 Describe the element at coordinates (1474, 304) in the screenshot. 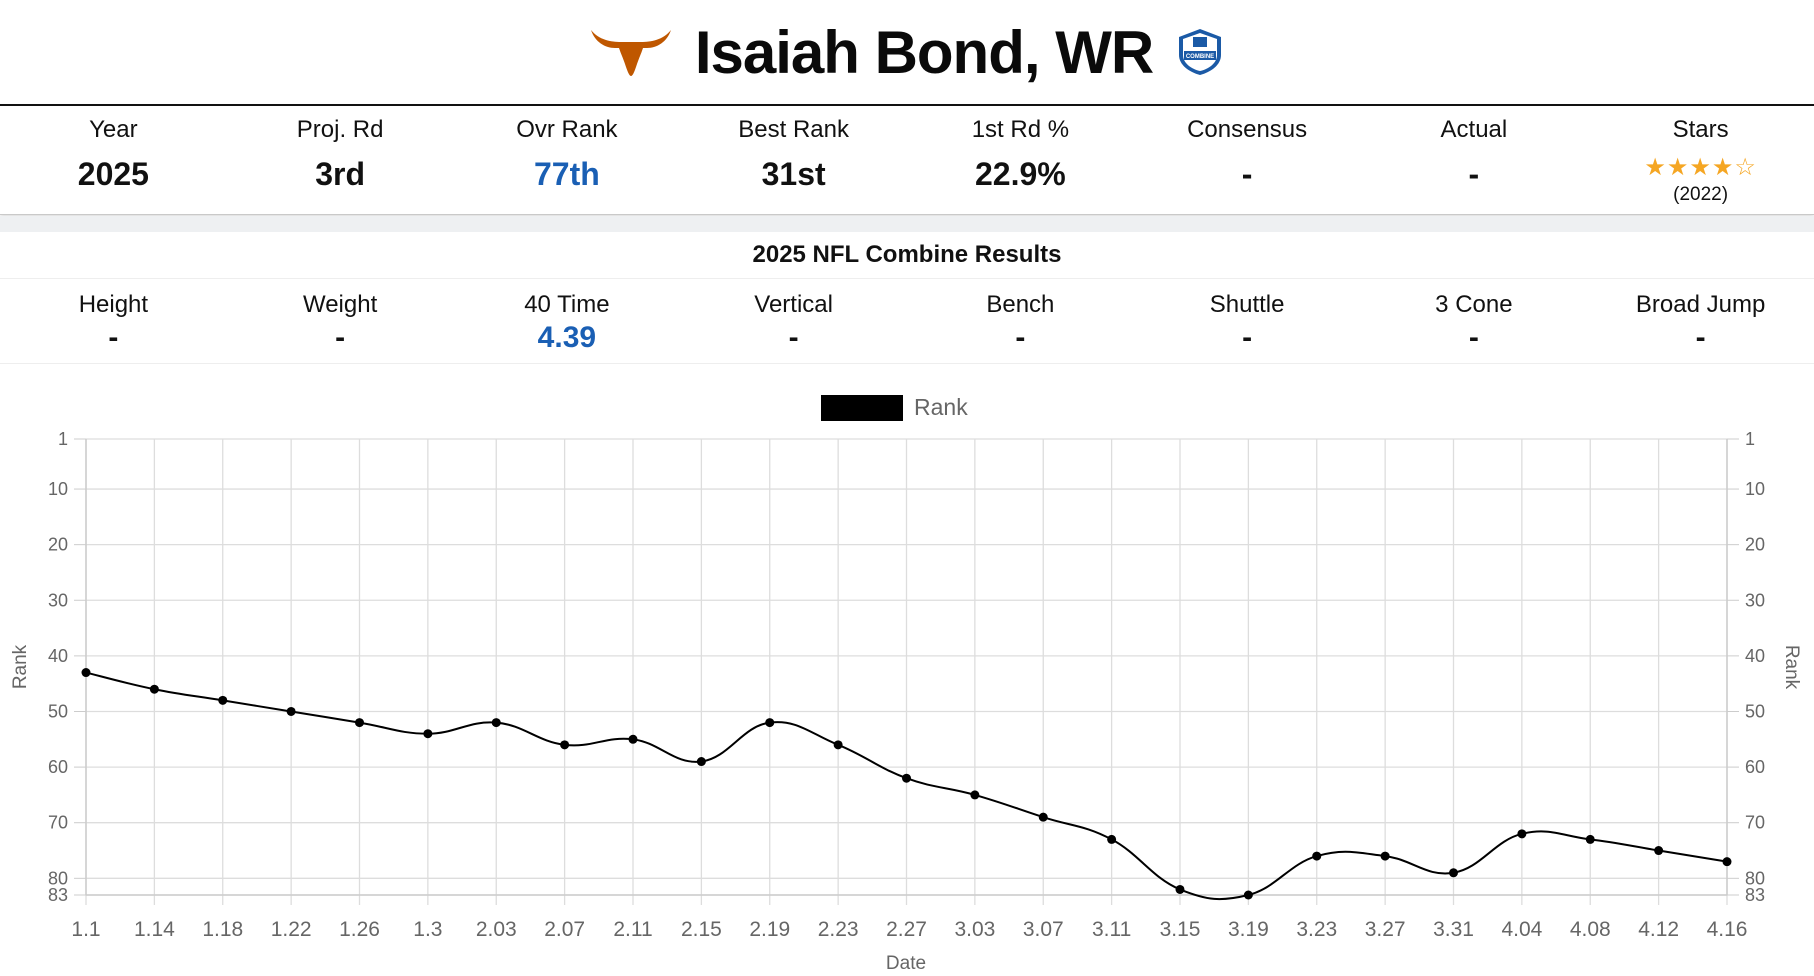

I see `combine-label: 3 Cone` at that location.